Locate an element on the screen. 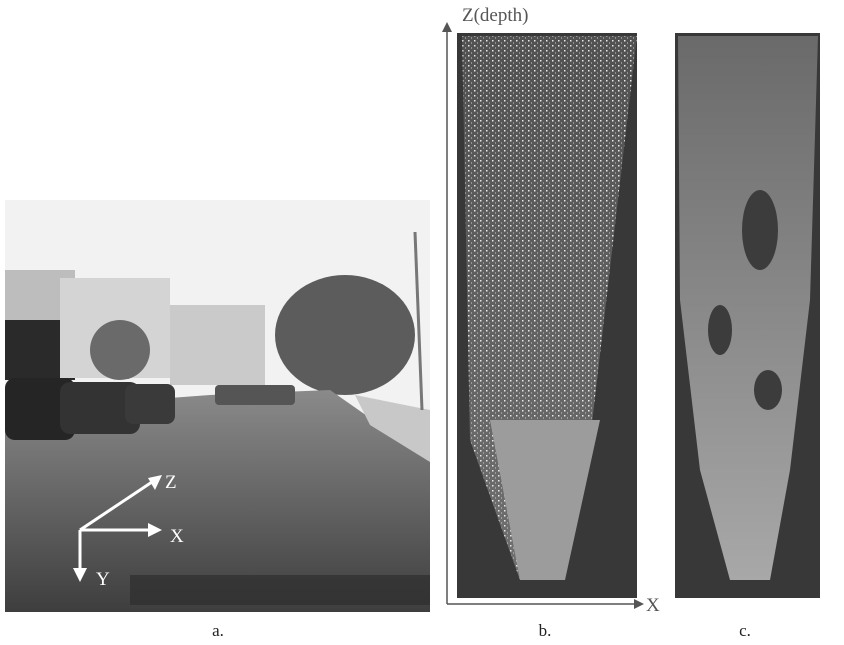 This screenshot has width=844, height=645. caption: c. is located at coordinates (745, 630).